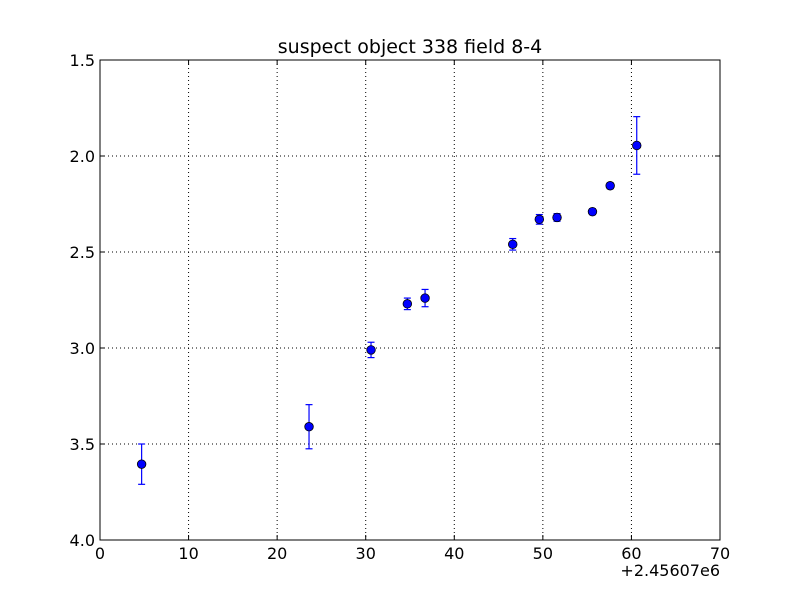 This screenshot has width=800, height=600. What do you see at coordinates (670, 570) in the screenshot?
I see `x-axis-offset-label: +2.45607e6` at bounding box center [670, 570].